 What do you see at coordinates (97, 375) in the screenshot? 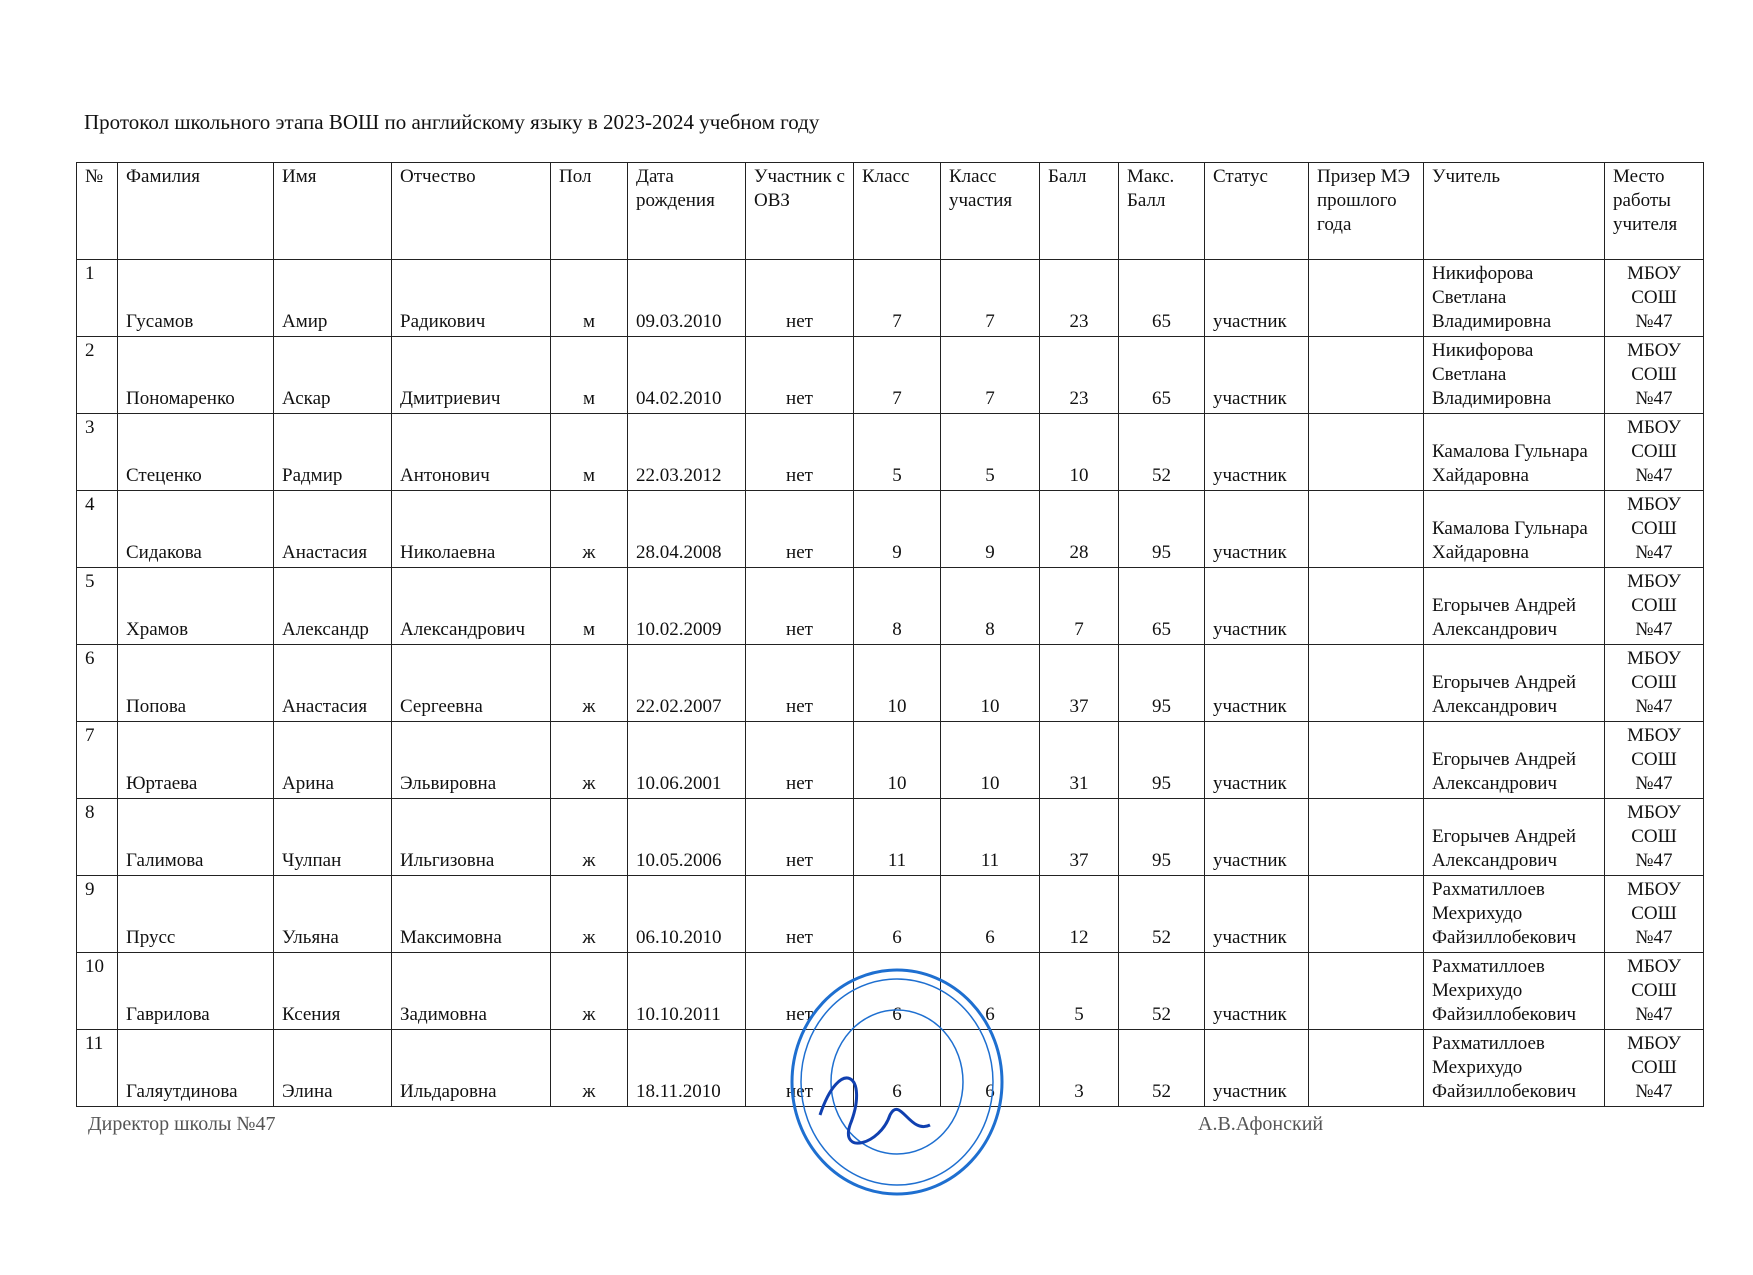
I see `cell-n: 2` at bounding box center [97, 375].